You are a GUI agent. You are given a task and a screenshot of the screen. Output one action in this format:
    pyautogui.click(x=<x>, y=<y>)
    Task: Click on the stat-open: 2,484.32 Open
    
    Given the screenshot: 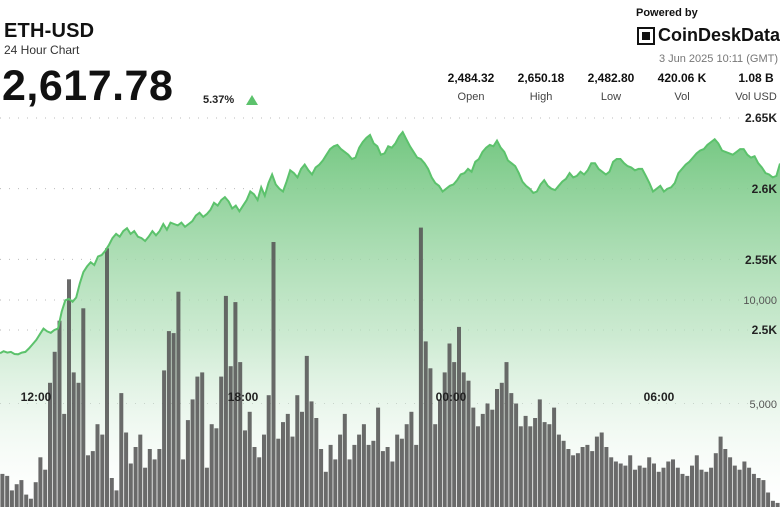 What is the action you would take?
    pyautogui.click(x=471, y=87)
    